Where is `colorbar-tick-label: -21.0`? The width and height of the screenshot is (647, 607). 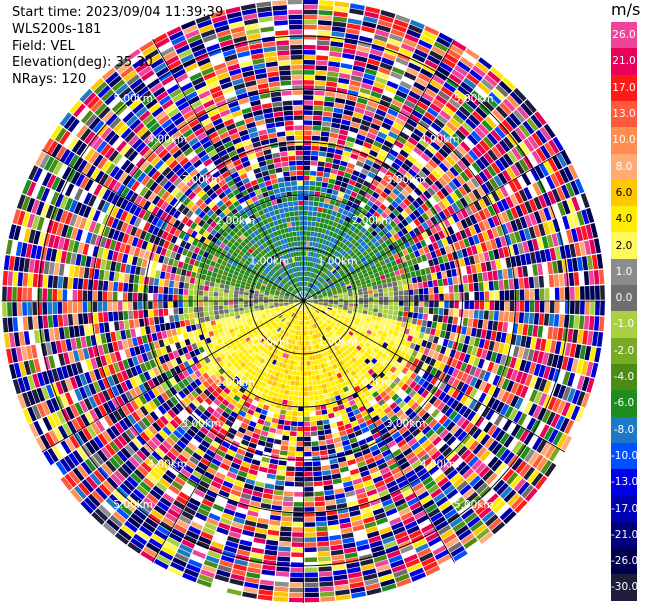
colorbar-tick-label: -21.0 is located at coordinates (625, 534).